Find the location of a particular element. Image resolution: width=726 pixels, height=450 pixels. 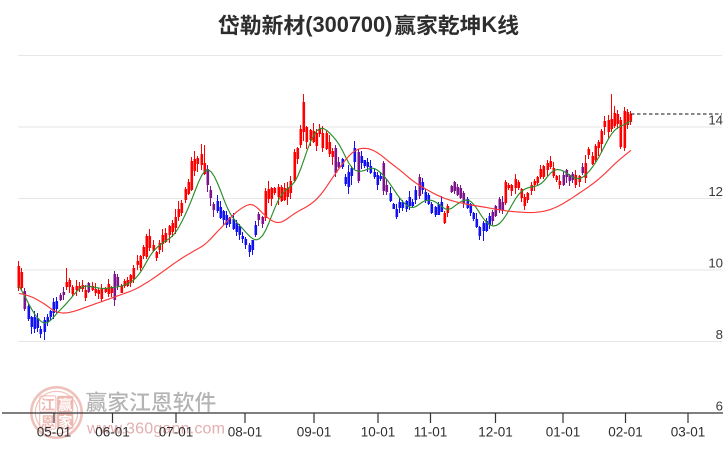

svg-text: 03-01 is located at coordinates (688, 432).